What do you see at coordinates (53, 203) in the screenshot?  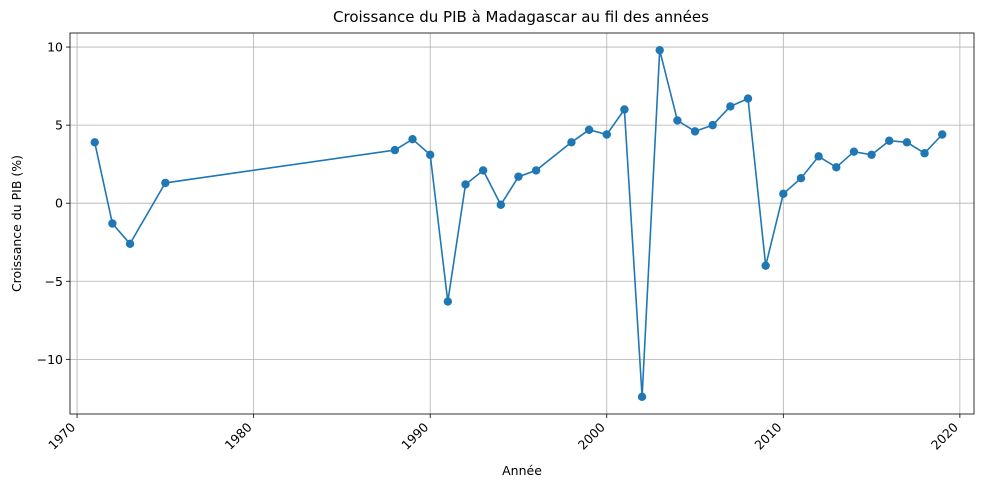 I see `y-axis: −10 −5 0 5 10` at bounding box center [53, 203].